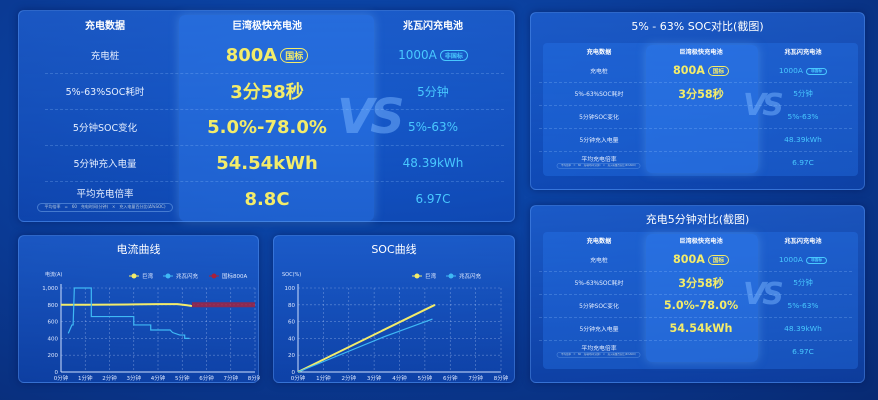 The width and height of the screenshot is (878, 400). Describe the element at coordinates (94, 207) in the screenshot. I see `formula-den: 充电时间(分钟)` at that location.